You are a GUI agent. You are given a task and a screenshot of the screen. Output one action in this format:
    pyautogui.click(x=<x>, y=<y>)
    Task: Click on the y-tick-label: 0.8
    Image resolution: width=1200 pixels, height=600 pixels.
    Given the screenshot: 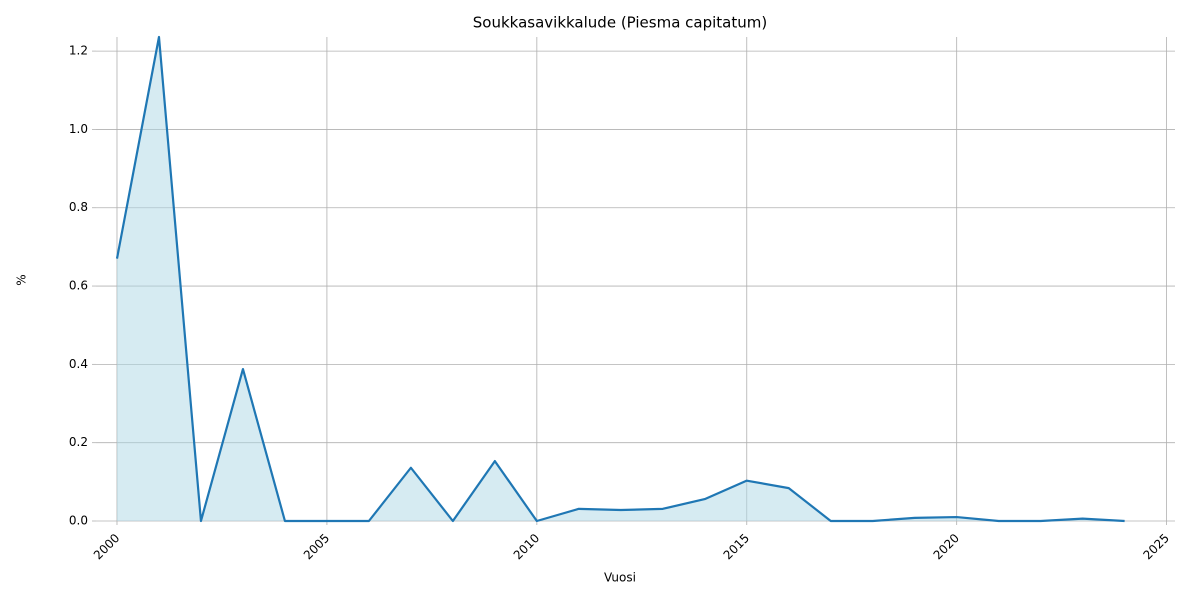 What is the action you would take?
    pyautogui.click(x=78, y=207)
    